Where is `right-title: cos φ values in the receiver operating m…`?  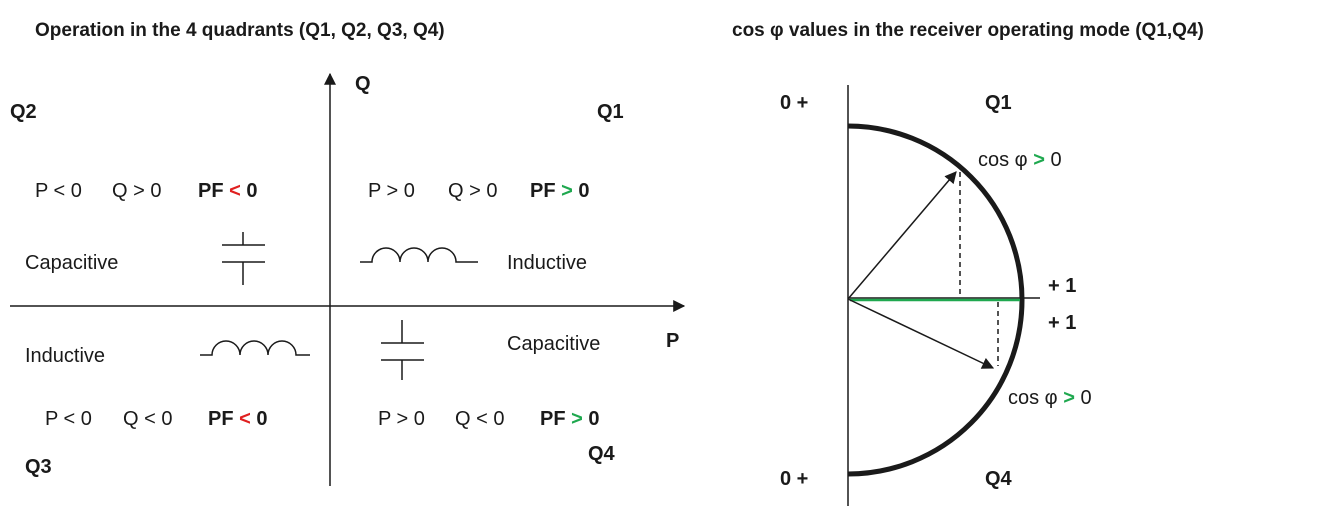
right-title: cos φ values in the receiver operating m… is located at coordinates (968, 30).